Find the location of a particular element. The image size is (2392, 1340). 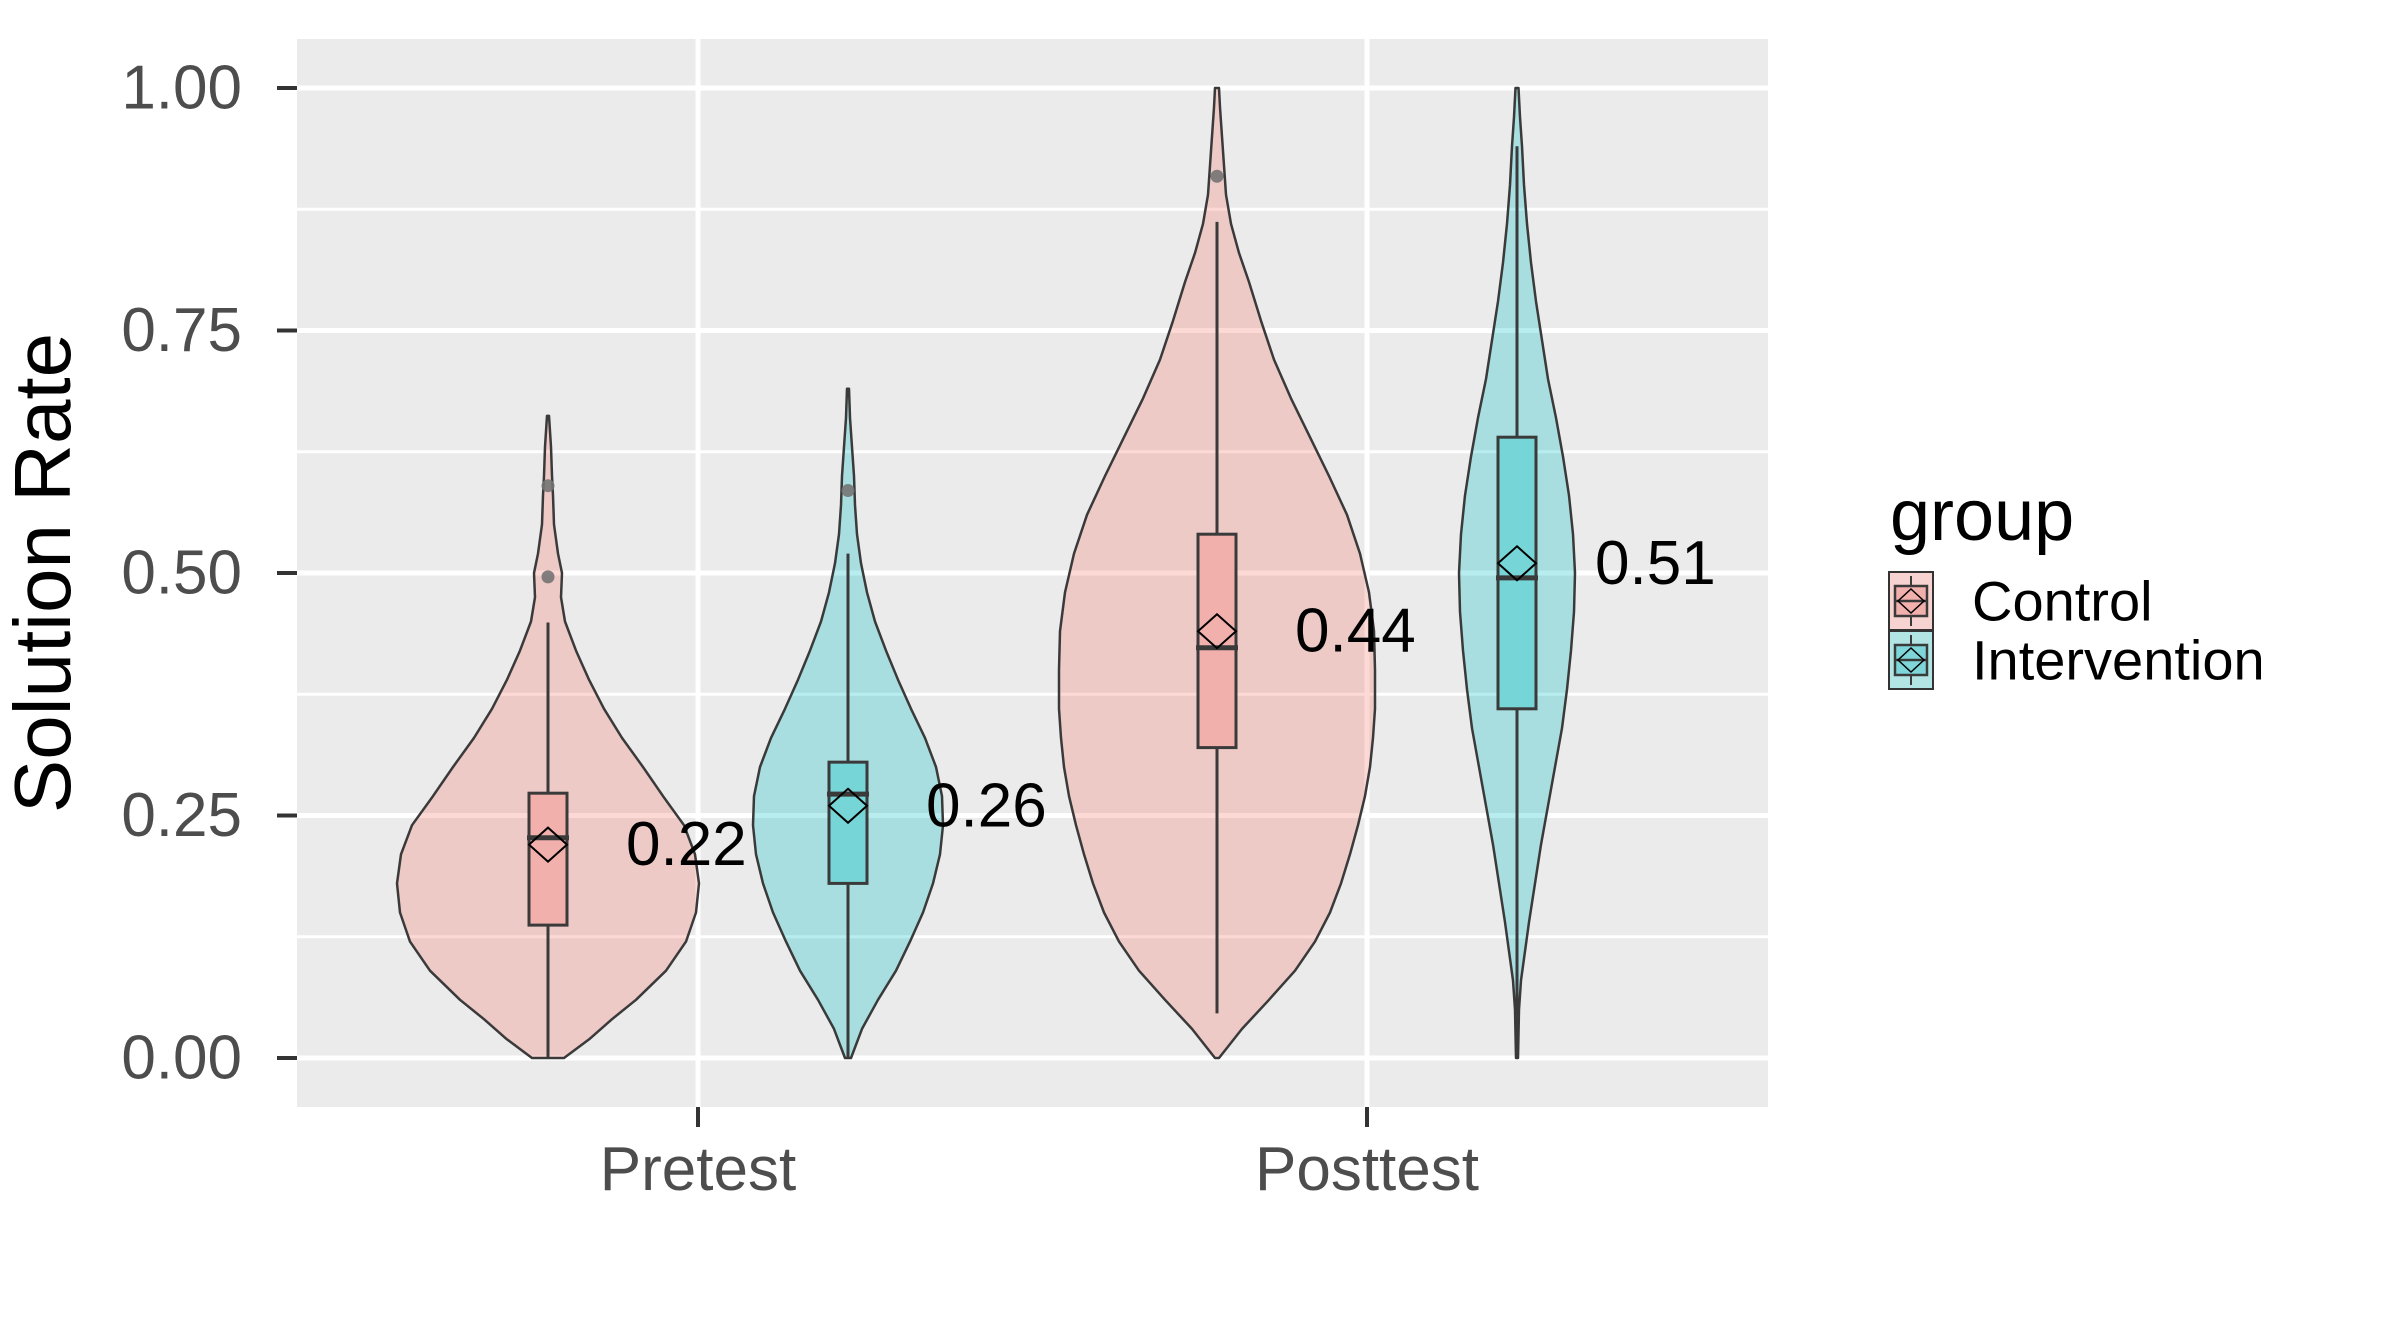

box-control-pretest is located at coordinates (548, 859).